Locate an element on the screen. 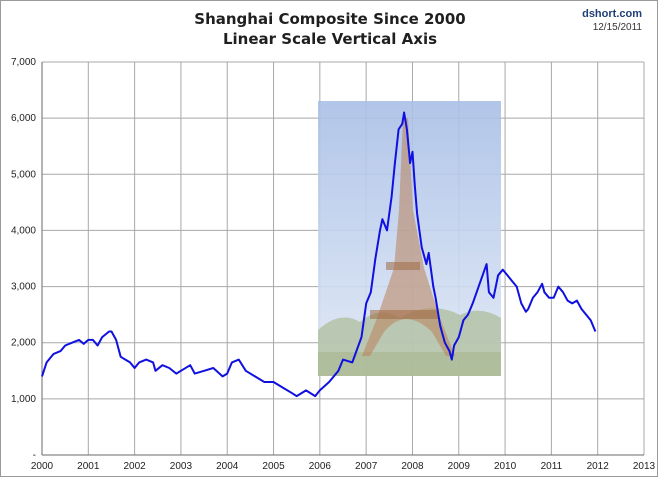  y-tick-label: - is located at coordinates (34, 455).